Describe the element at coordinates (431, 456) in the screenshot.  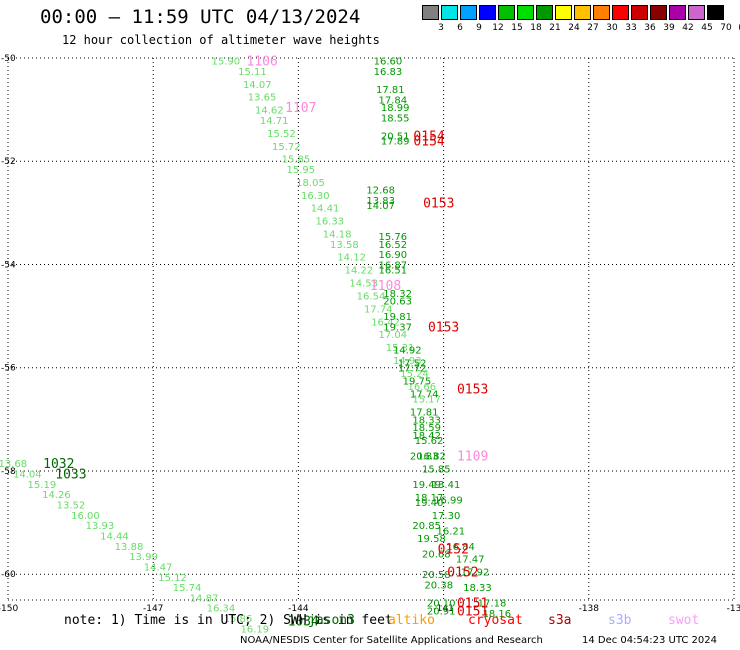
I see `swh-value-label: 16.82` at that location.